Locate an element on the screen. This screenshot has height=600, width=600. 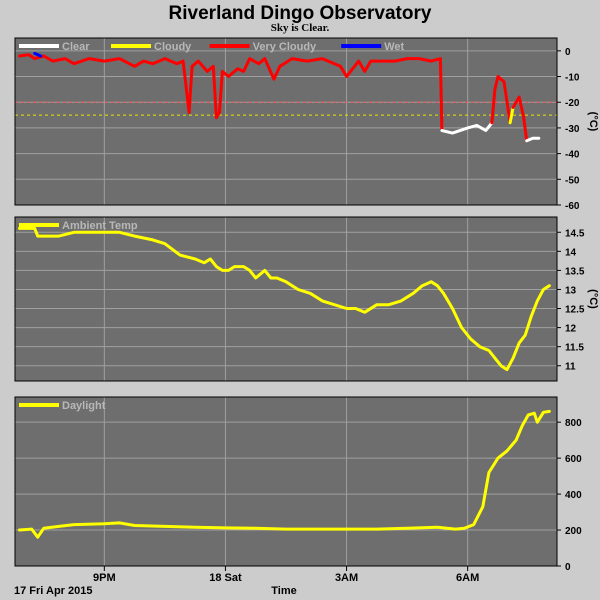
y-tick-label: 14 is located at coordinates (571, 252).